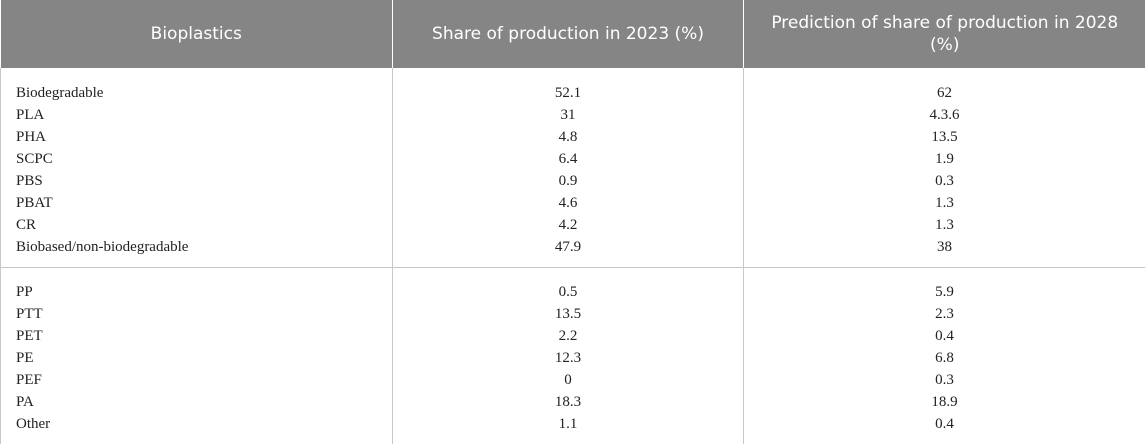  What do you see at coordinates (568, 247) in the screenshot?
I see `value-cell: 47.9` at bounding box center [568, 247].